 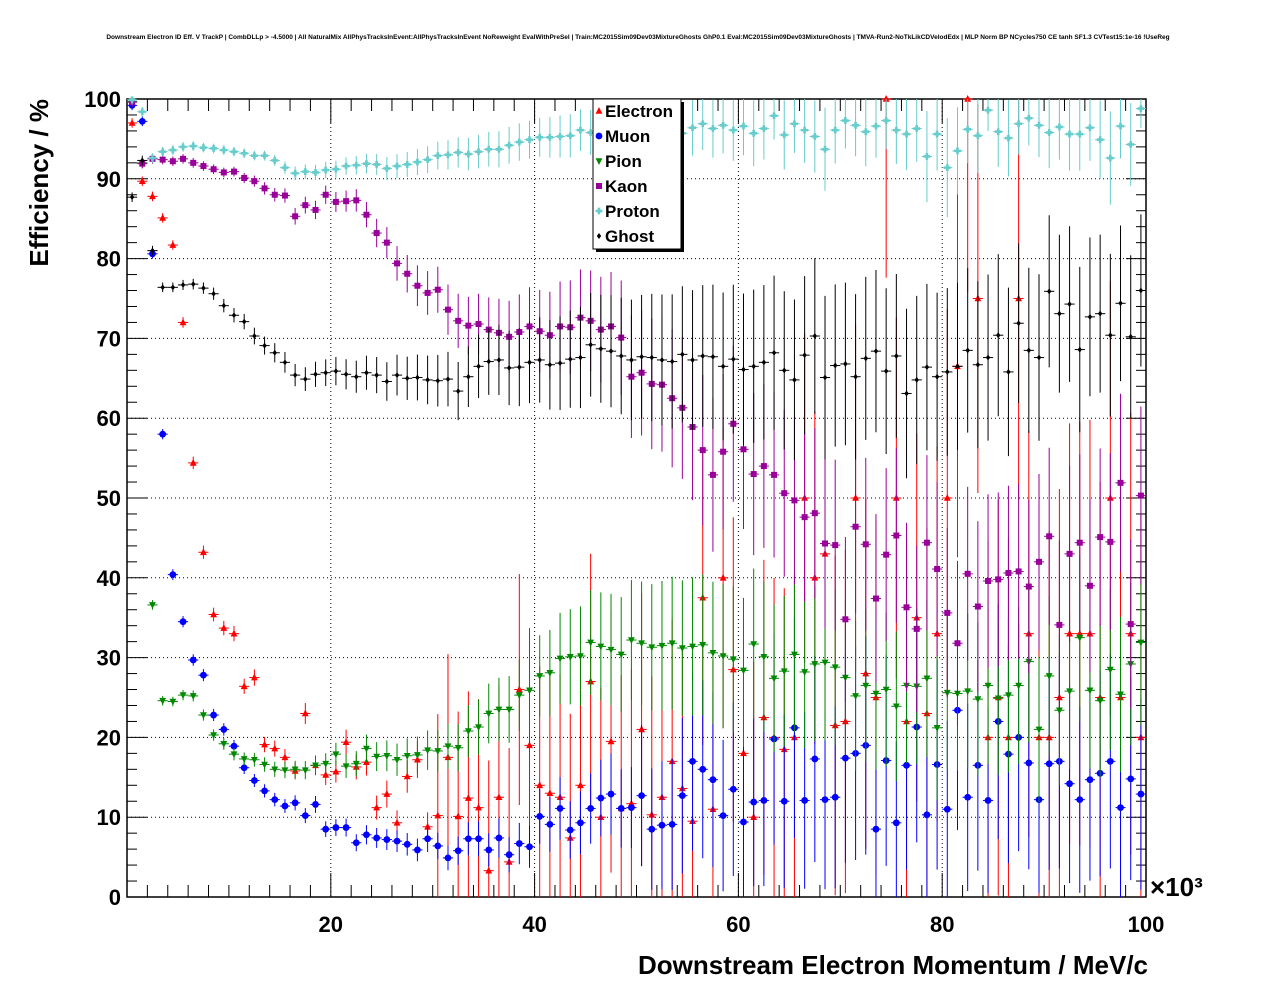 What do you see at coordinates (599, 161) in the screenshot?
I see `legend-marker-pion` at bounding box center [599, 161].